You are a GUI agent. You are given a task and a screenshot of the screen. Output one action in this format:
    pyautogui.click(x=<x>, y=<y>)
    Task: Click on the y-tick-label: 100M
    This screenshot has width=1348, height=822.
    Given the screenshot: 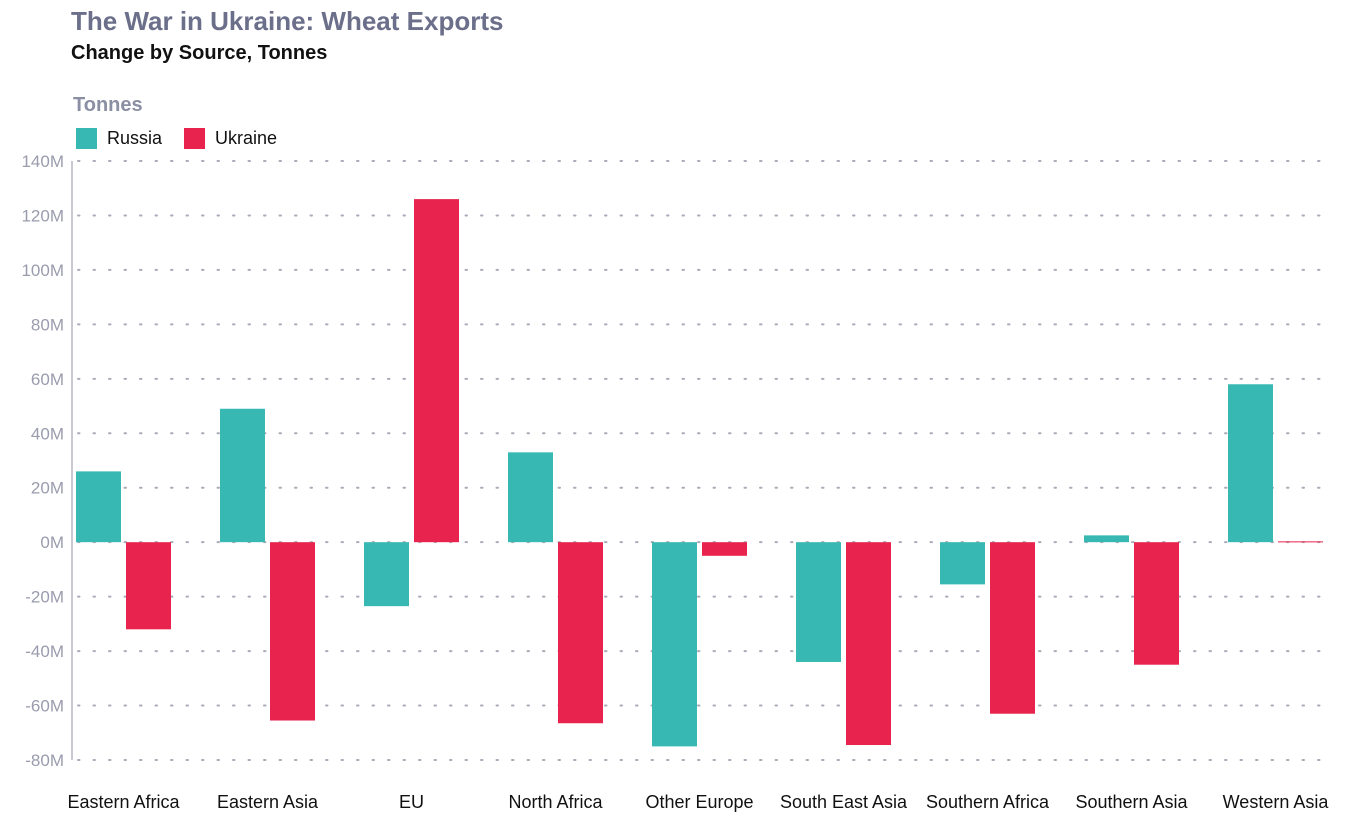 What is the action you would take?
    pyautogui.click(x=42, y=270)
    